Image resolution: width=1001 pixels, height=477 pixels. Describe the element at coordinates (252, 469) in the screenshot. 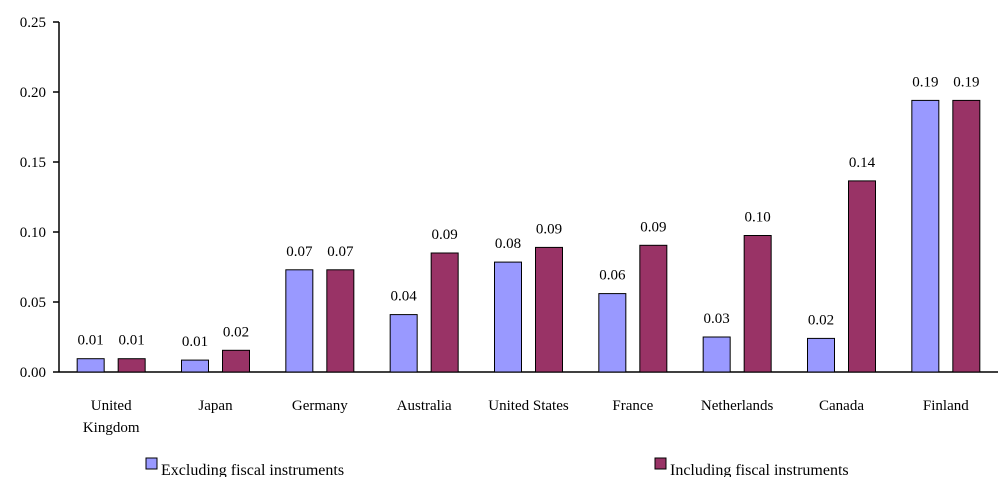

I see `legend-label: Excluding fiscal instruments` at that location.